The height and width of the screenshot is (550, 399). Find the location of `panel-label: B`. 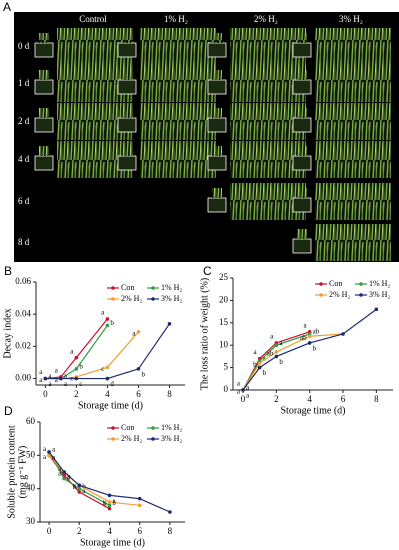

panel-label: B is located at coordinates (8, 271).